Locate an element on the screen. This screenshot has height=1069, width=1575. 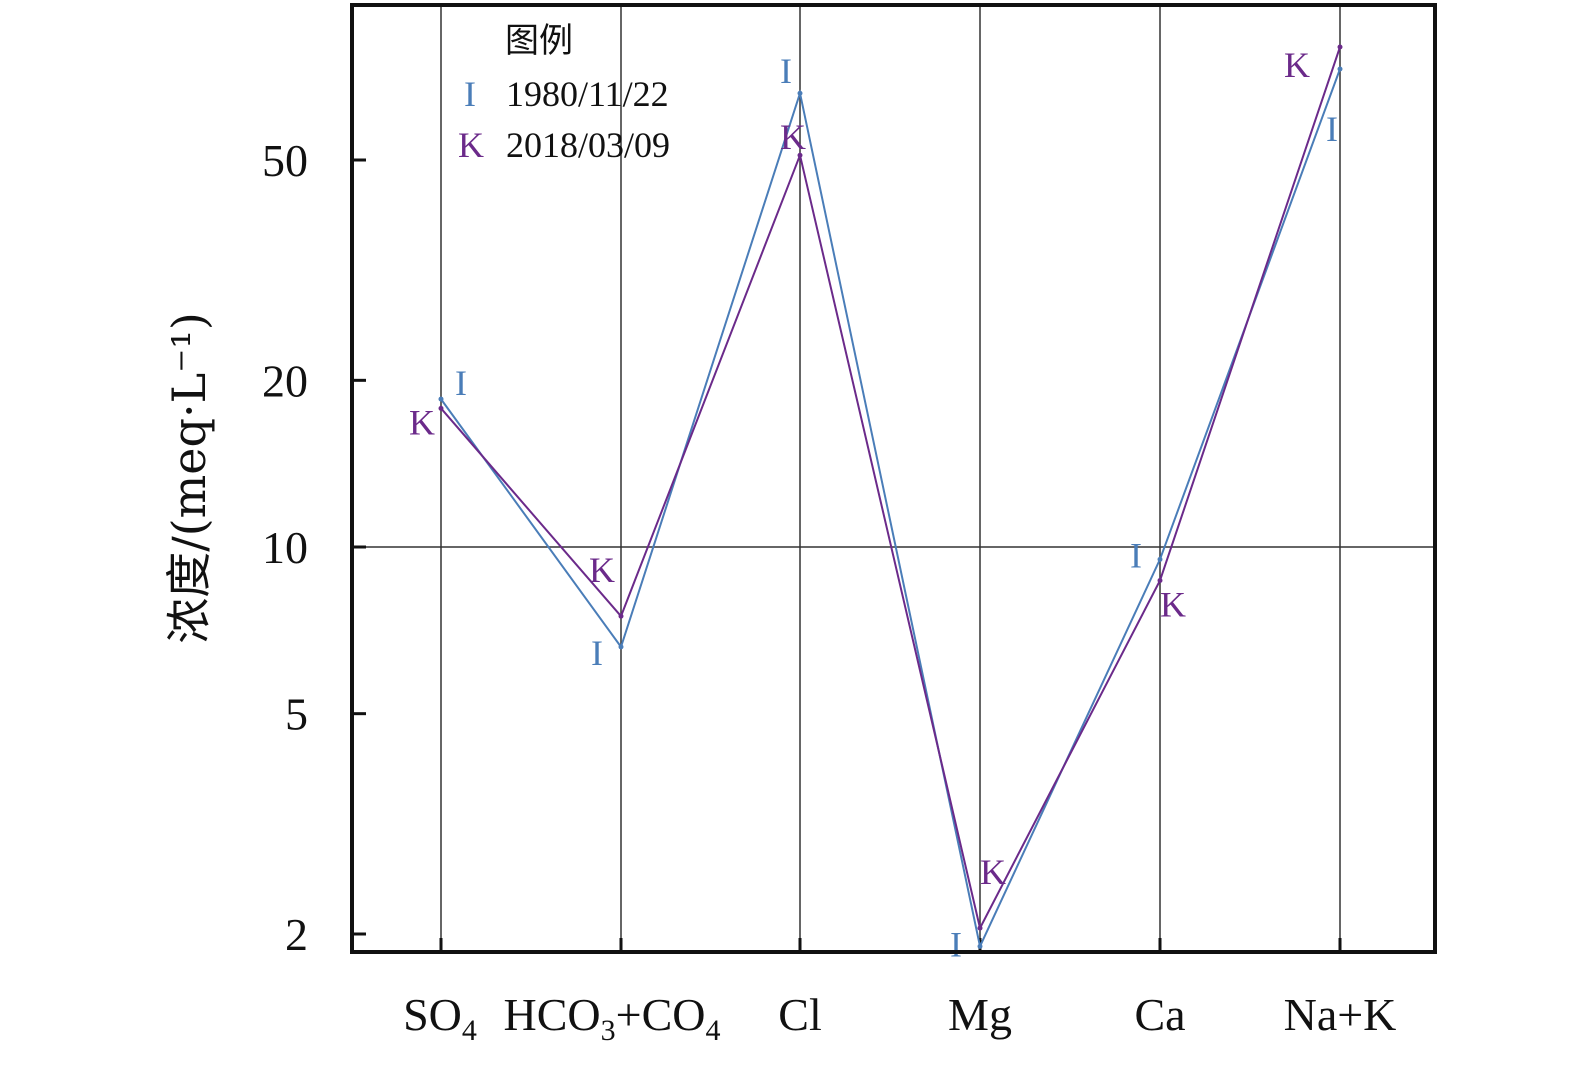
legend-marker-2018: K is located at coordinates (471, 145).